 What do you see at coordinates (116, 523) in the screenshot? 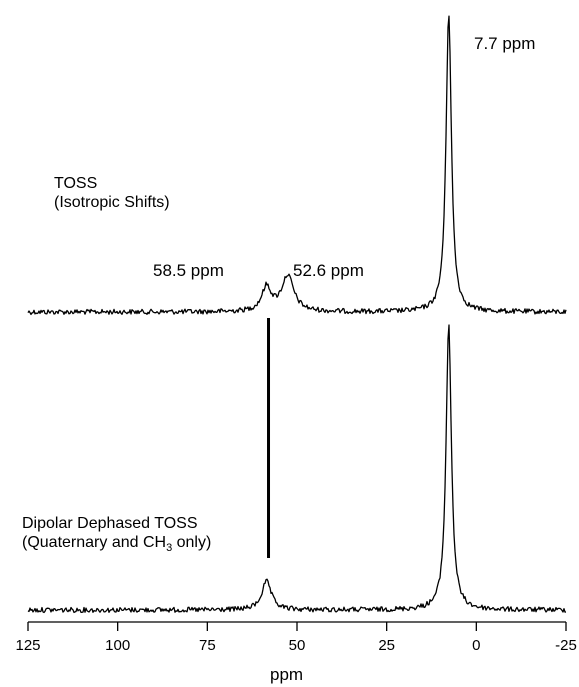
I see `series-label-dipolar-line1: Dipolar Dephased TOSS` at bounding box center [116, 523].